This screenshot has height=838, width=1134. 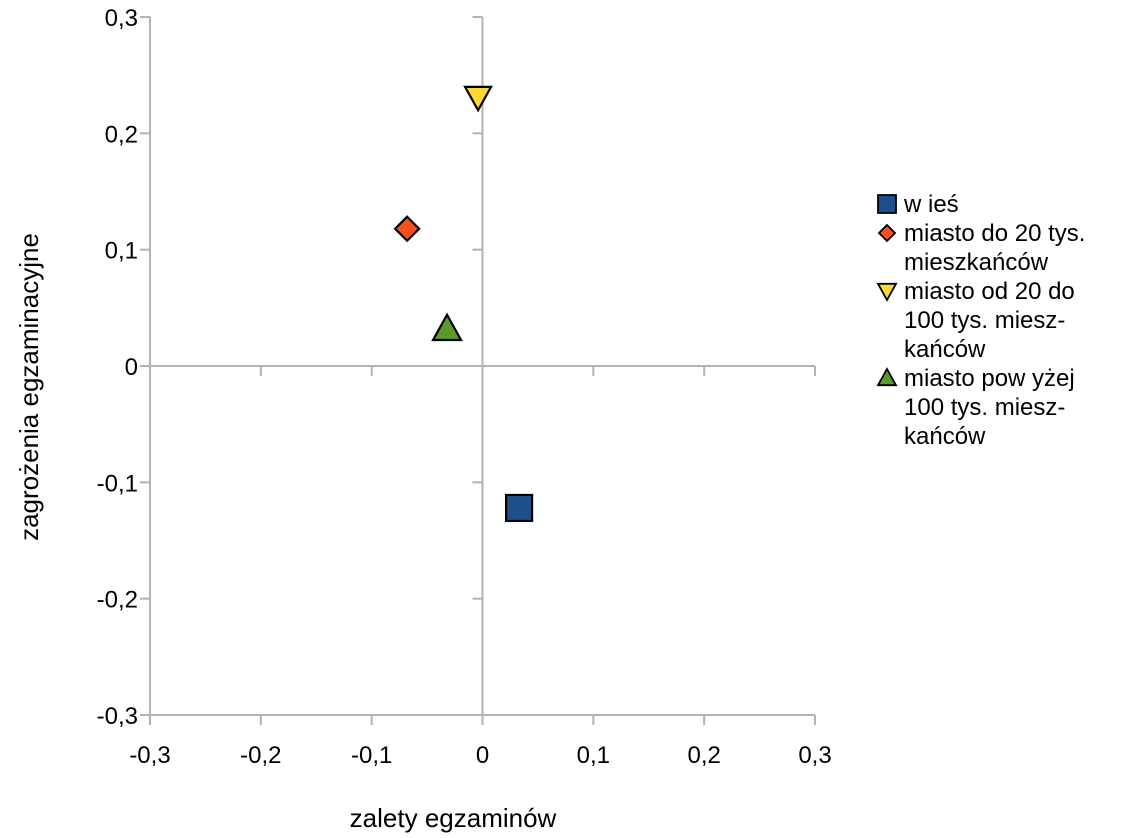 I want to click on y-tick-label: -0,2, so click(x=117, y=600).